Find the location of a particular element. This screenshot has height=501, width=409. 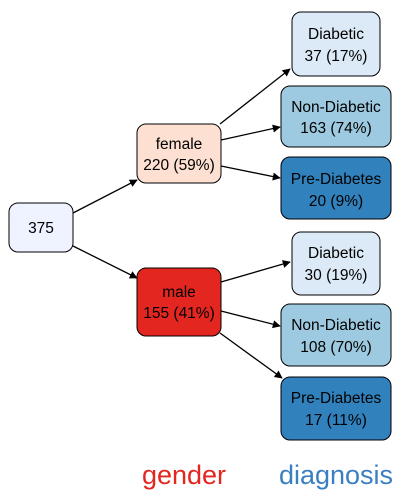

edge-female-non-diabetic is located at coordinates (250, 132).